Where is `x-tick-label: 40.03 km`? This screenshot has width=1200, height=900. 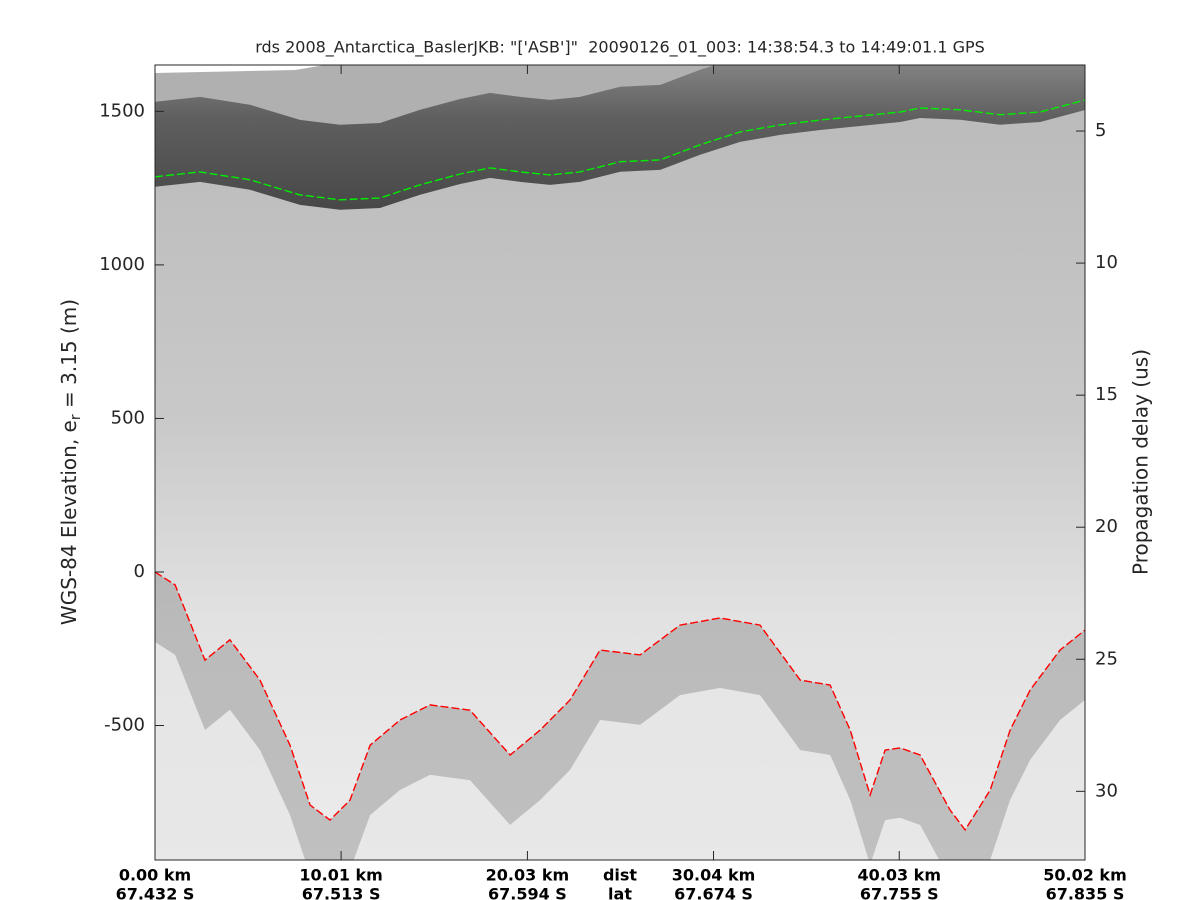
x-tick-label: 40.03 km is located at coordinates (900, 875).